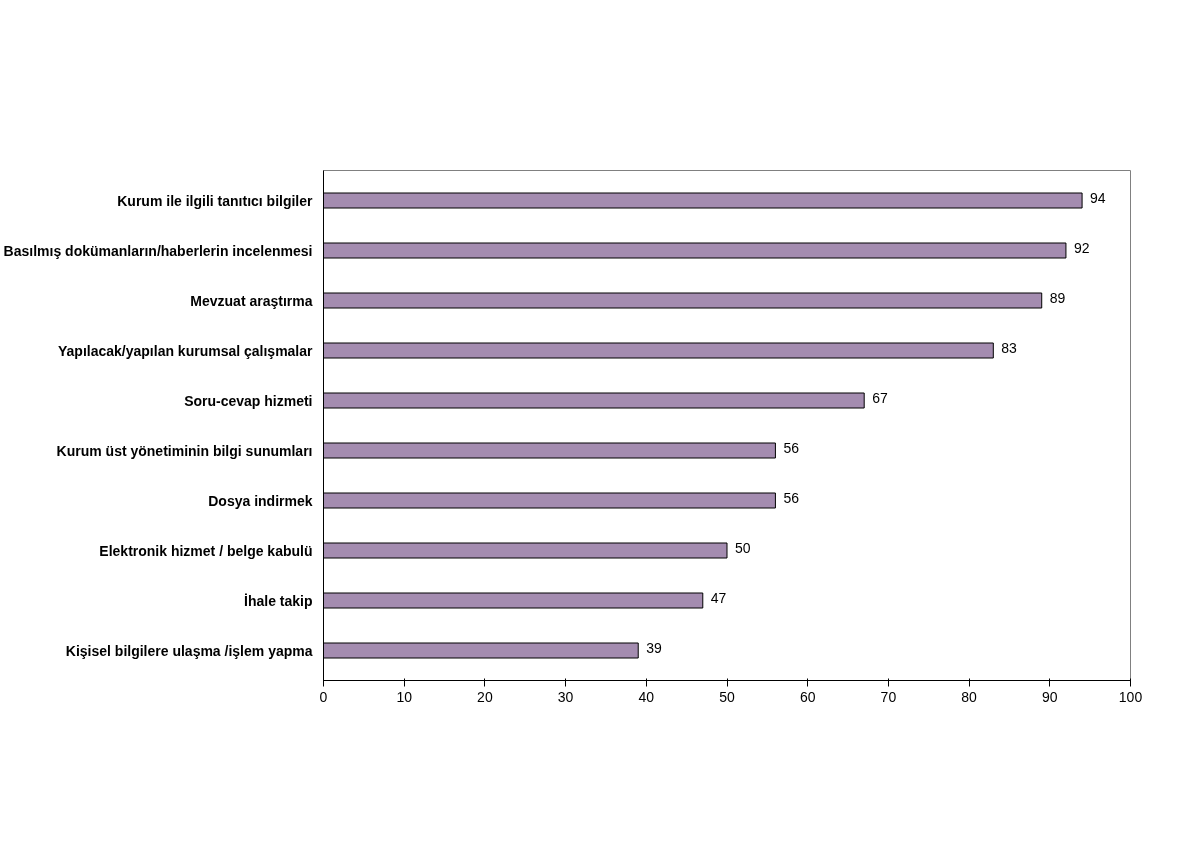 This screenshot has width=1193, height=850. I want to click on data-label: 89, so click(1057, 297).